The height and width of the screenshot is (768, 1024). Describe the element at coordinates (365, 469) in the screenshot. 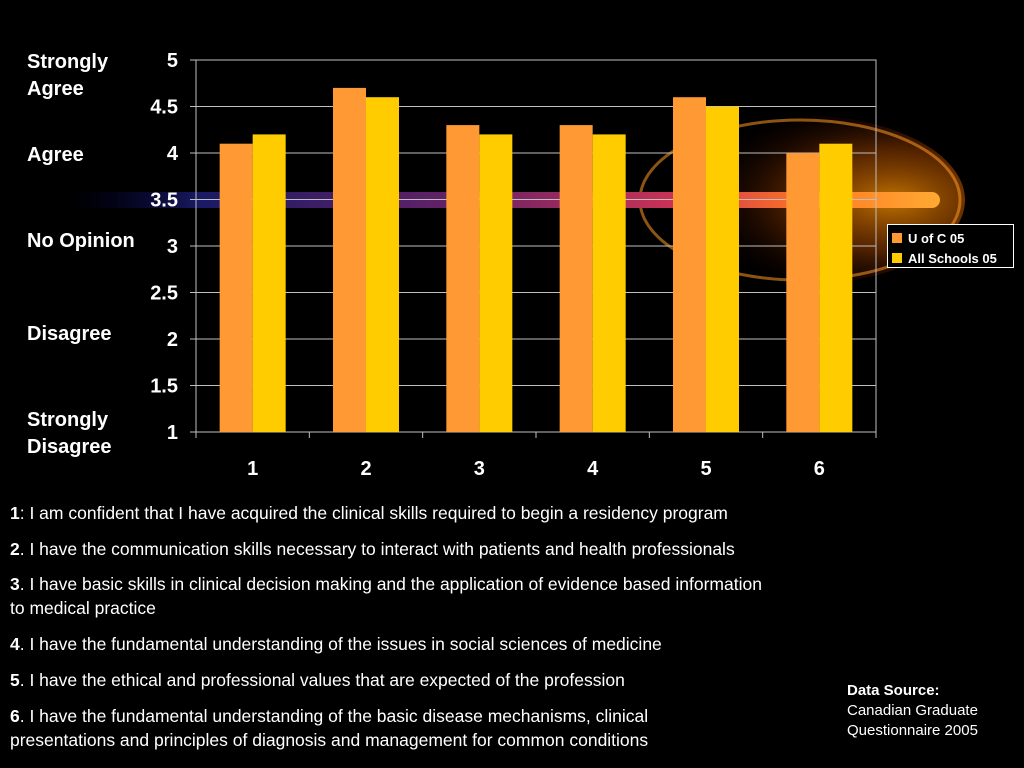

I see `x-tick-label: 2` at that location.